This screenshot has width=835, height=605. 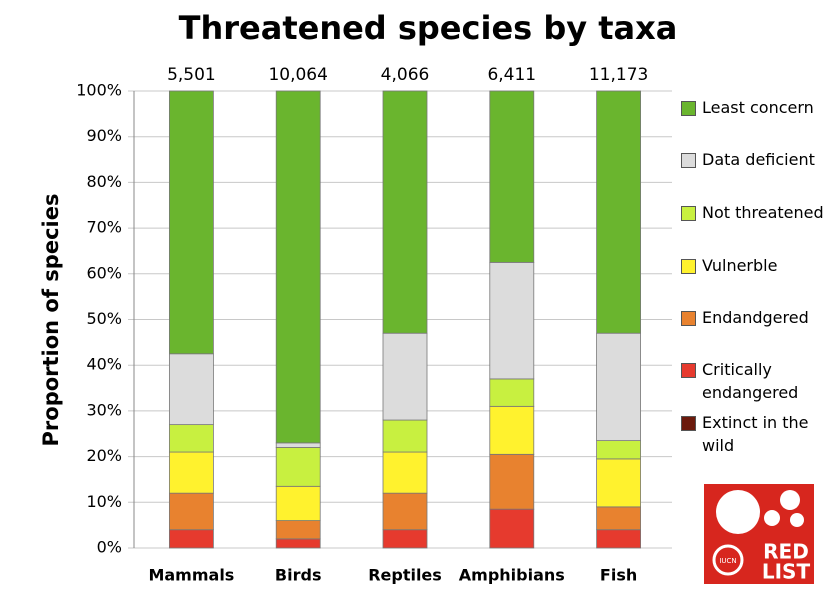 What do you see at coordinates (763, 212) in the screenshot?
I see `legend-label: Not threatened` at bounding box center [763, 212].